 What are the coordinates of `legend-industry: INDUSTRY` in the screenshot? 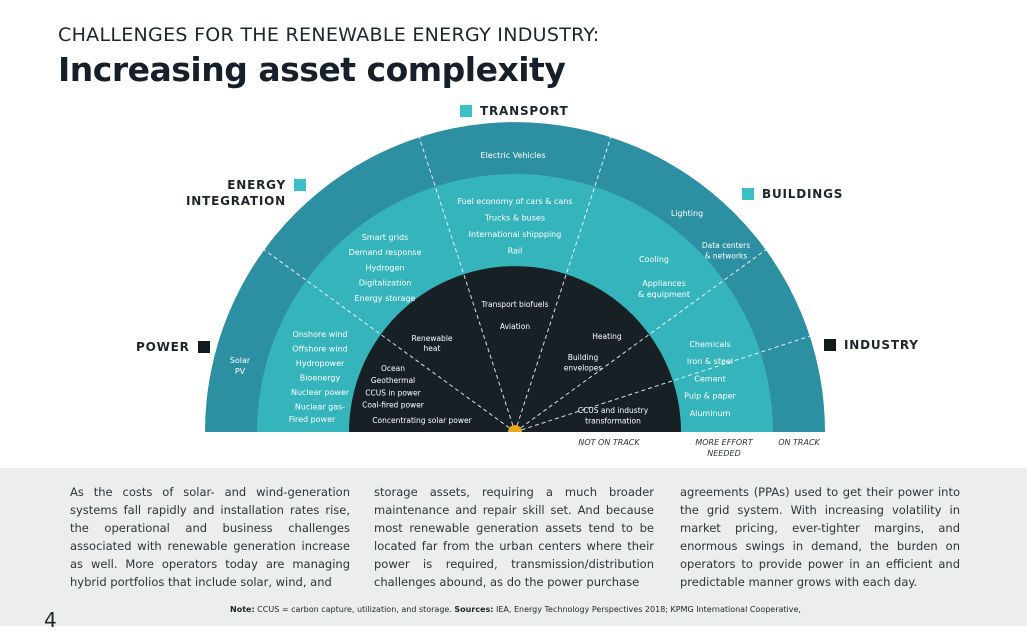 It's located at (871, 345).